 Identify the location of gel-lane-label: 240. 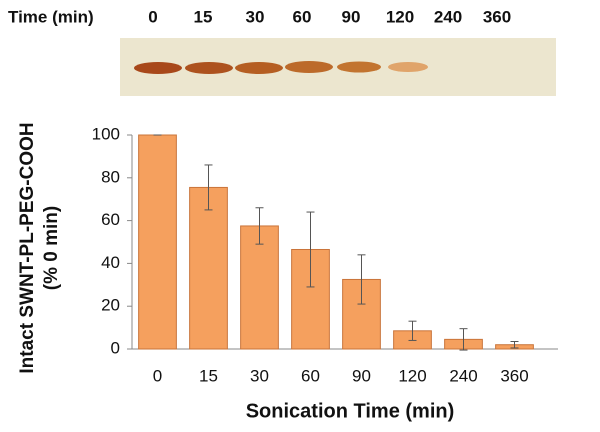
(448, 16).